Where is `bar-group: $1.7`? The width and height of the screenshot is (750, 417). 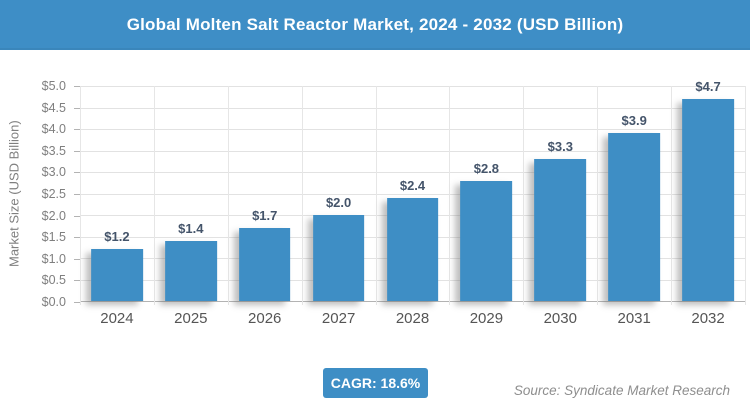 bar-group: $1.7 is located at coordinates (265, 193).